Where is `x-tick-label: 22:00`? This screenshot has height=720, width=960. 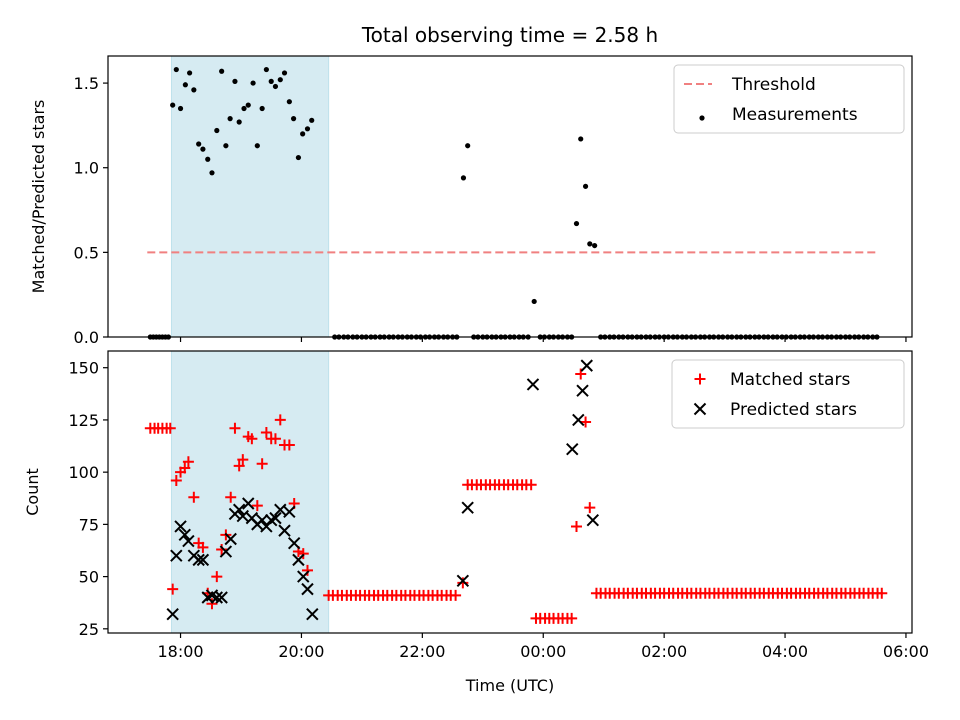 x-tick-label: 22:00 is located at coordinates (422, 651).